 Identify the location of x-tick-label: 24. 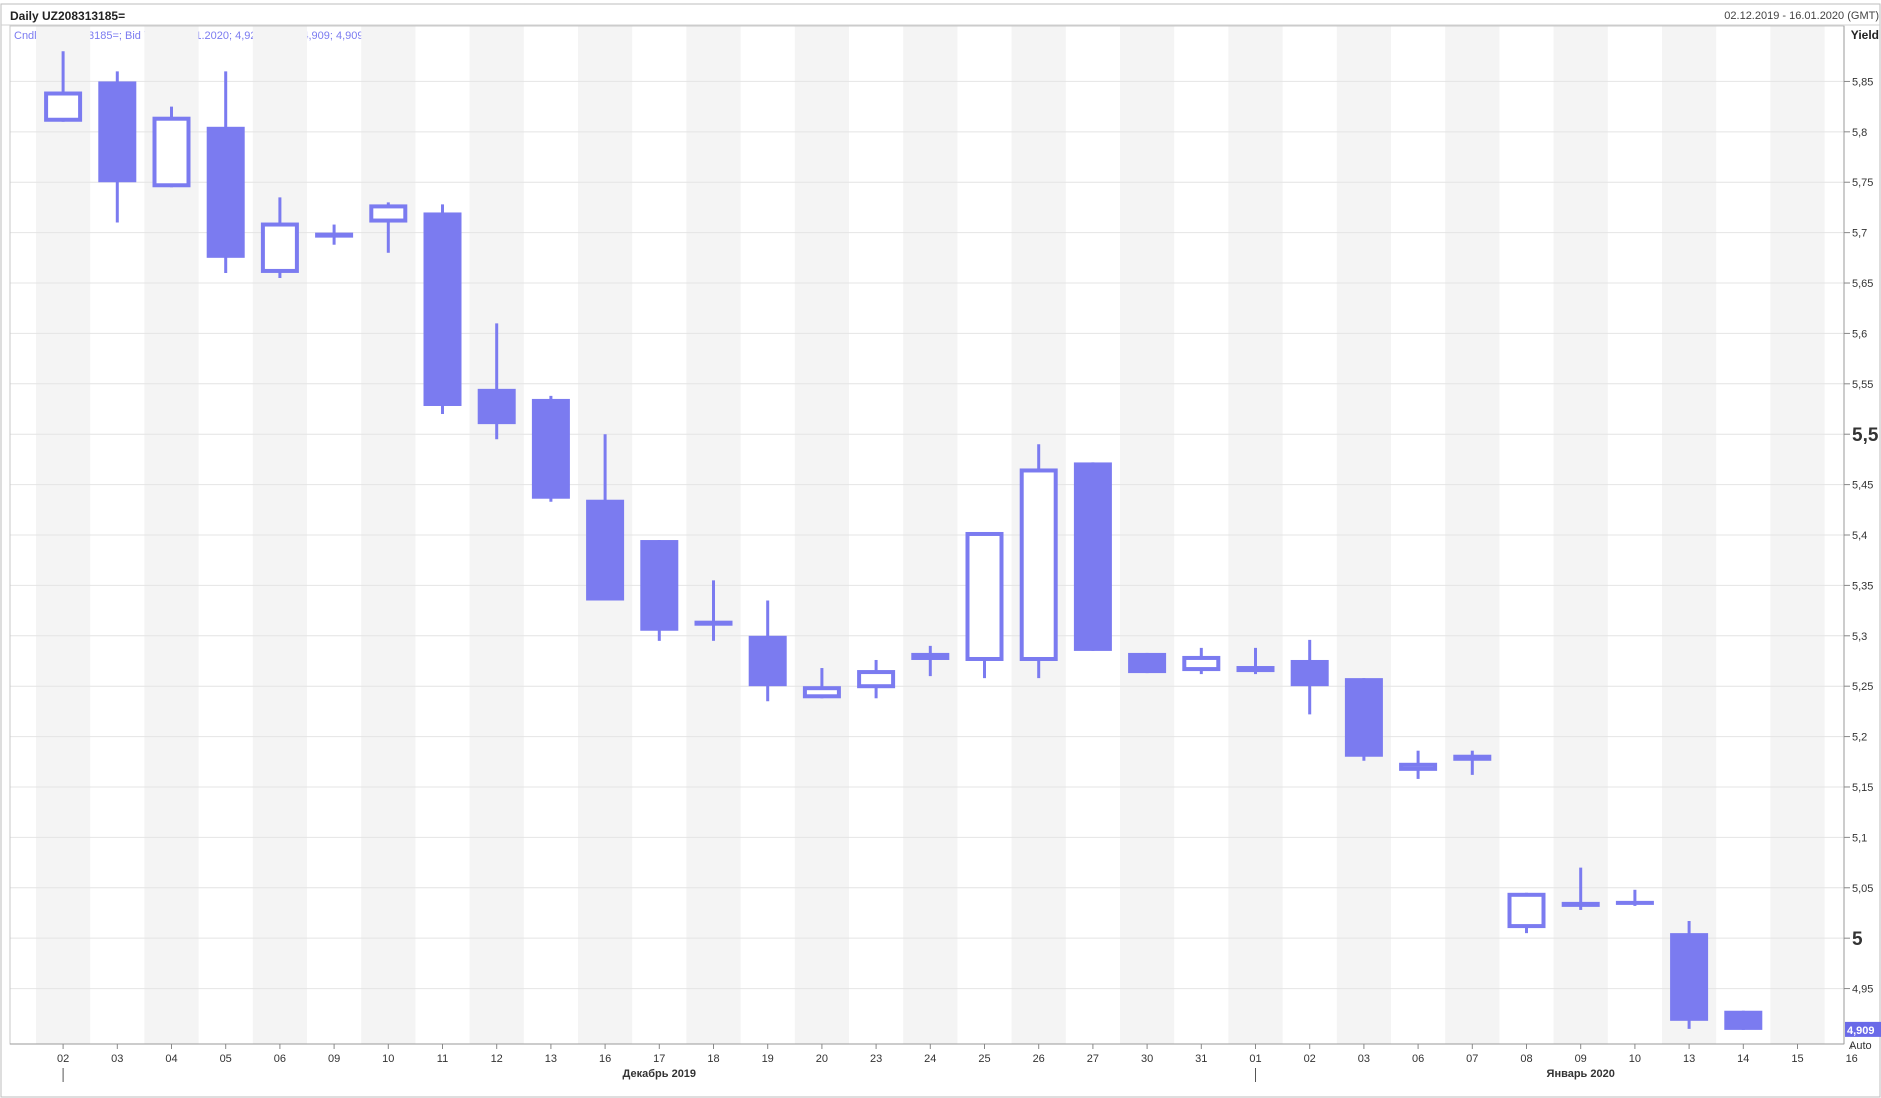
(930, 1059).